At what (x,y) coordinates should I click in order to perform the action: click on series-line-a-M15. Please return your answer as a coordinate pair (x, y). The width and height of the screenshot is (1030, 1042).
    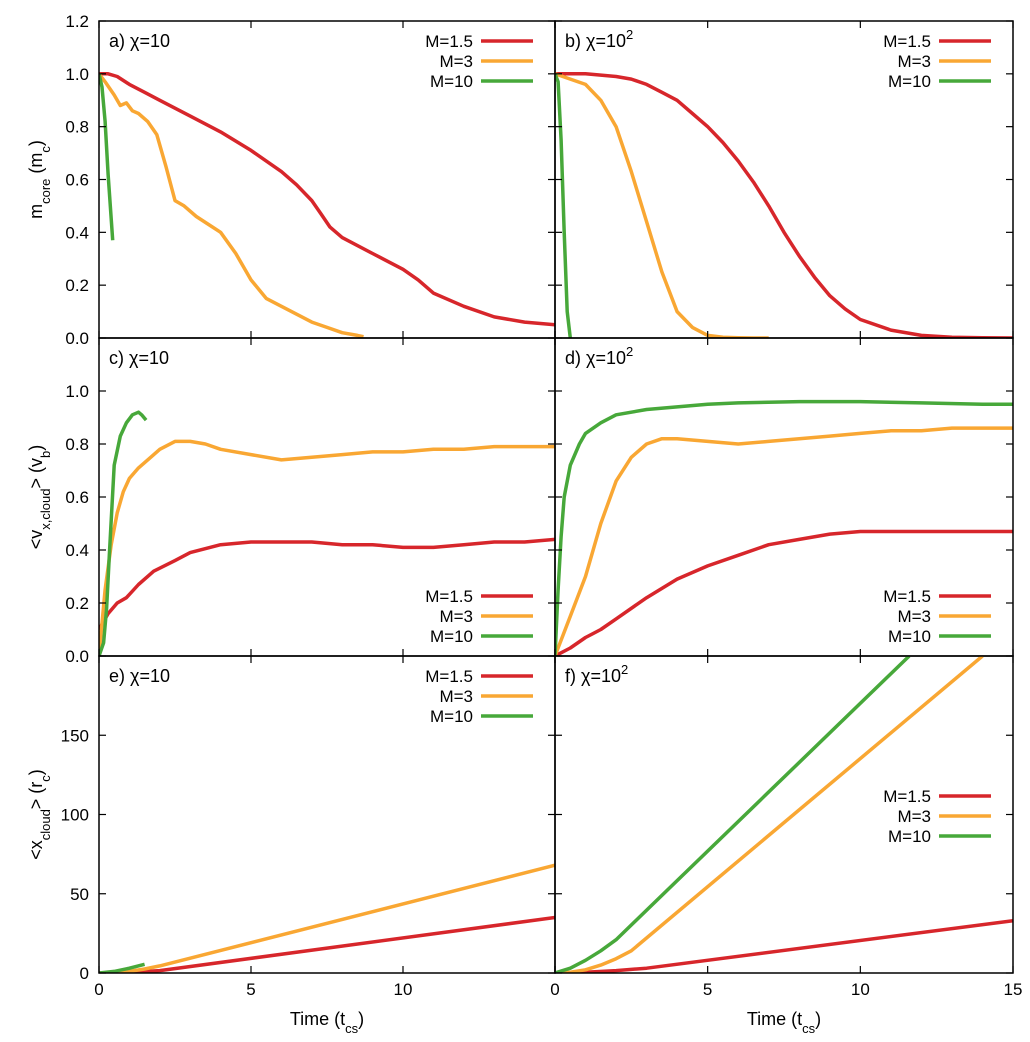
    Looking at the image, I should click on (327, 199).